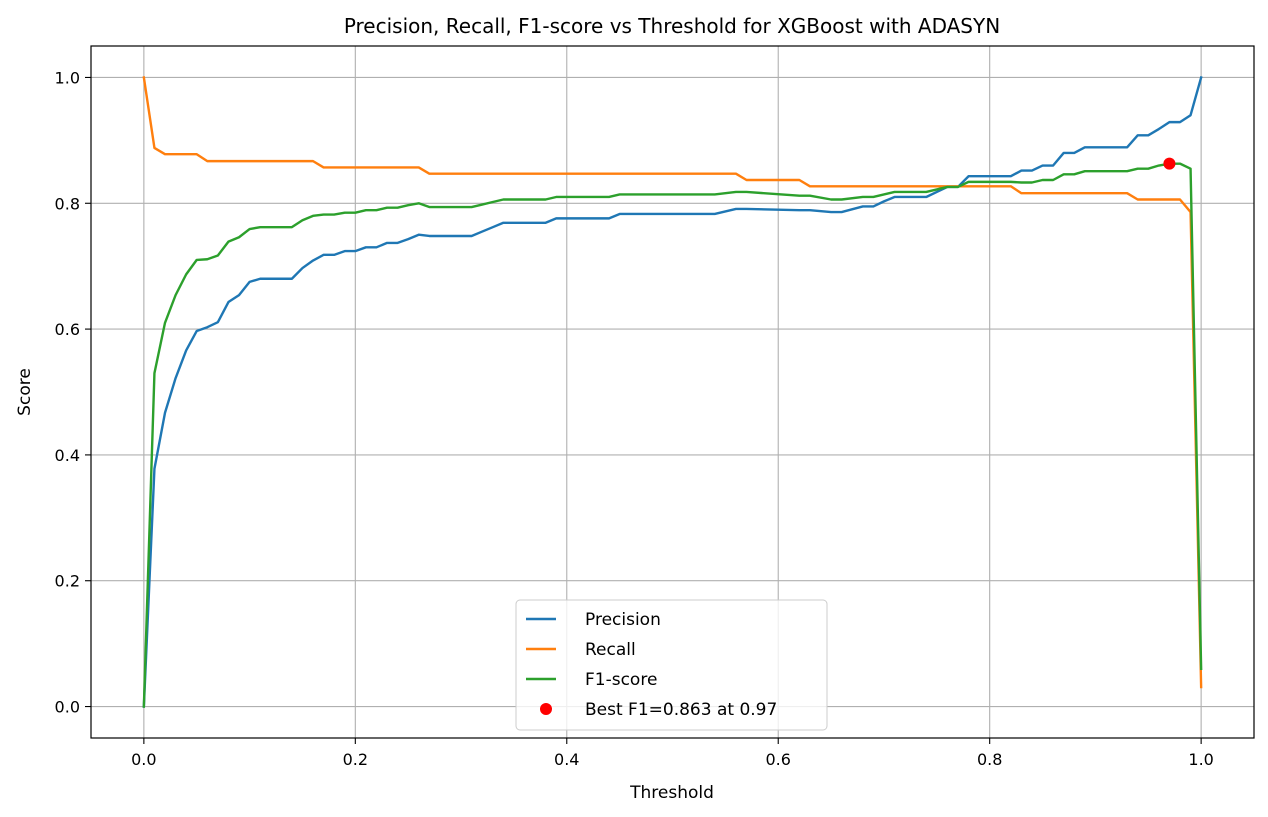  Describe the element at coordinates (621, 680) in the screenshot. I see `legend-label-f1-score: F1-score` at that location.